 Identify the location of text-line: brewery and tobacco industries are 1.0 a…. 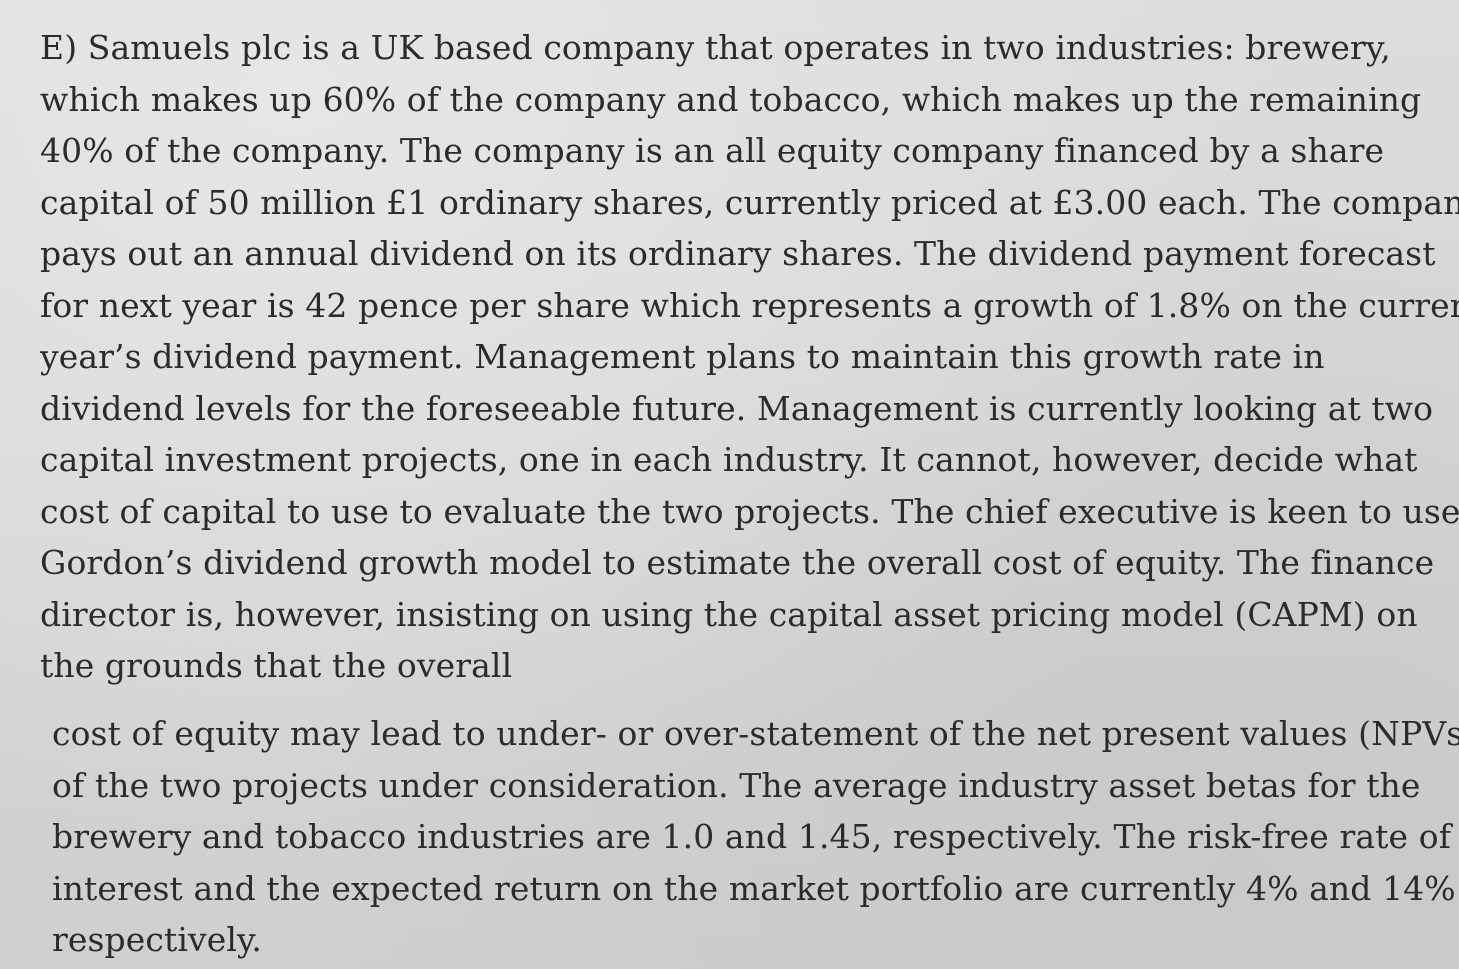
(752, 836).